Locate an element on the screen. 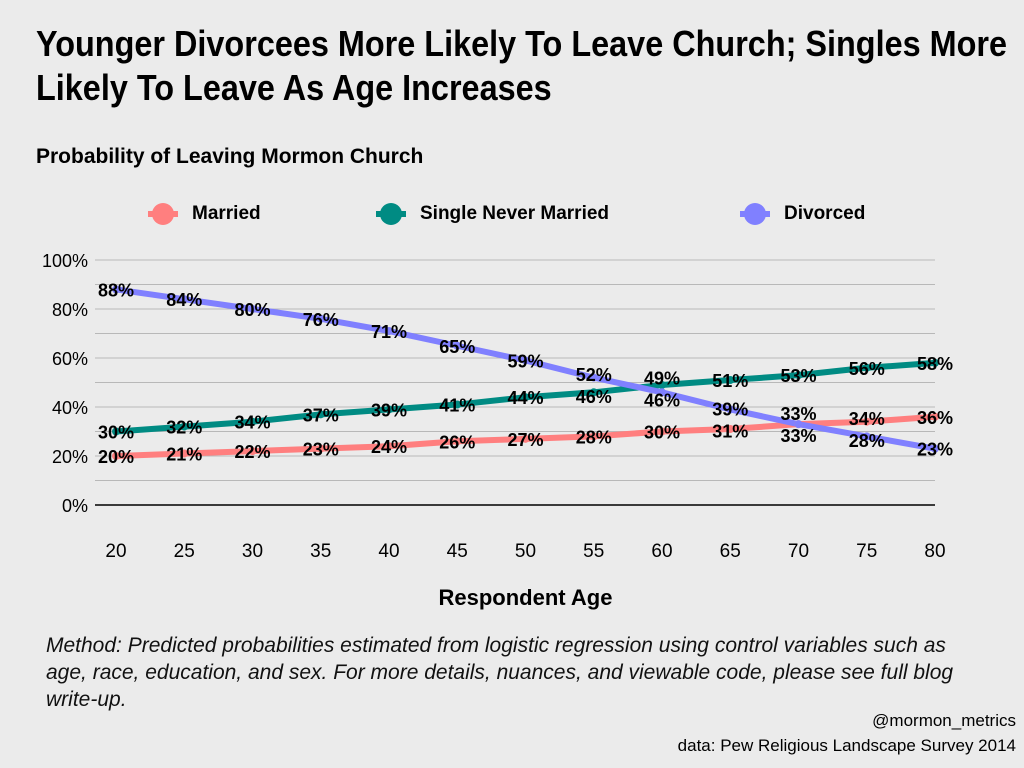 This screenshot has width=1024, height=768. x-tick-label: 20 is located at coordinates (115, 551).